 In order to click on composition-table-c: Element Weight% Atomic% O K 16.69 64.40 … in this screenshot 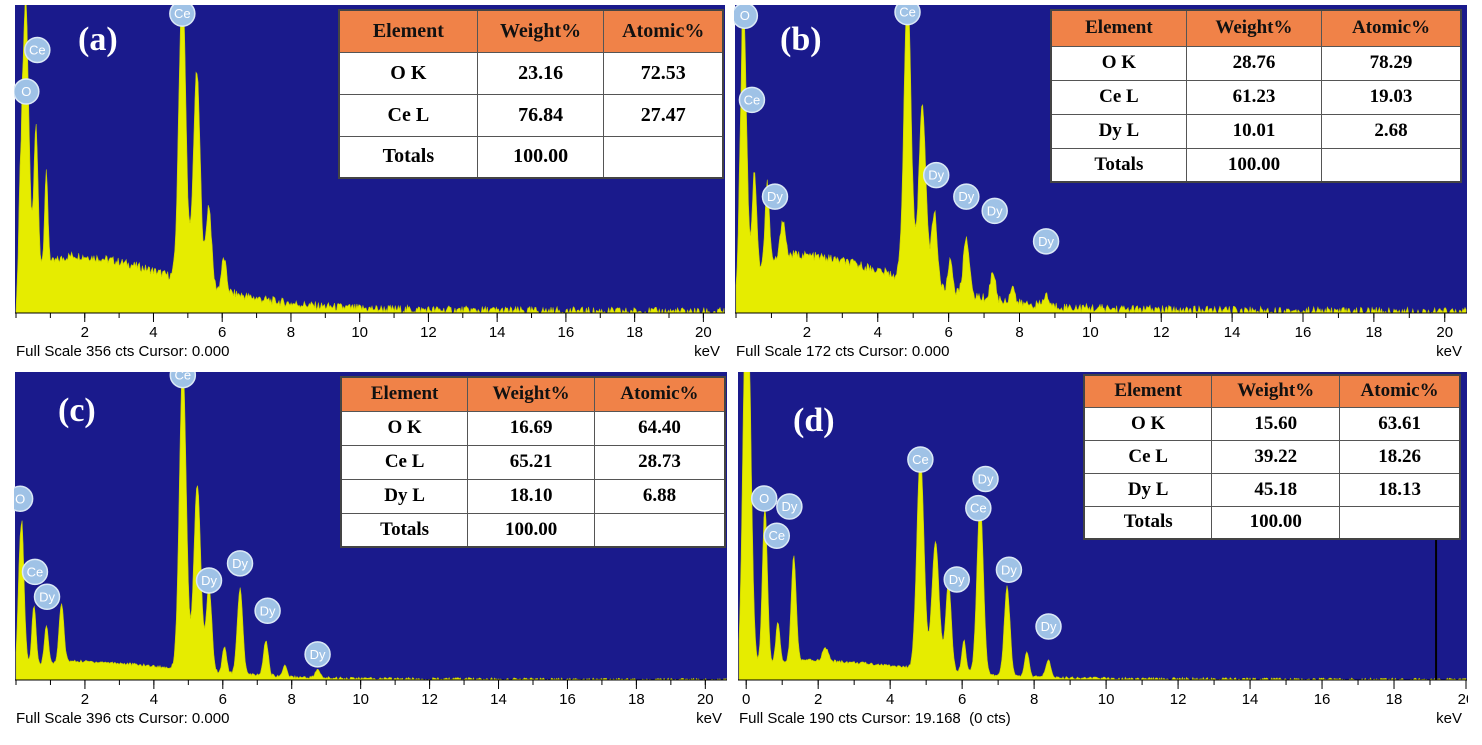, I will do `click(533, 462)`.